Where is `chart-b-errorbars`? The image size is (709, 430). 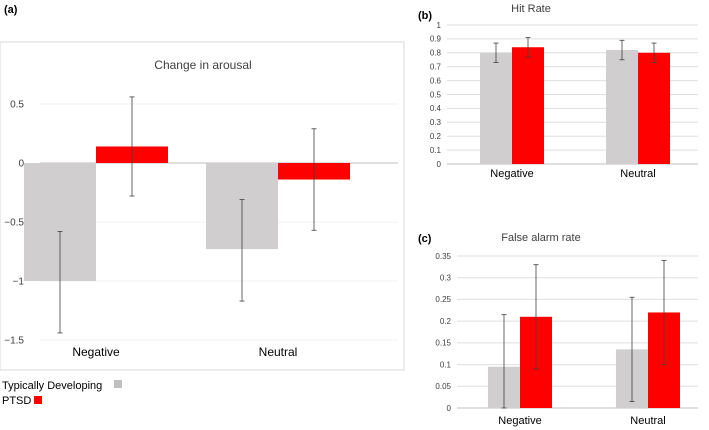
chart-b-errorbars is located at coordinates (575, 50).